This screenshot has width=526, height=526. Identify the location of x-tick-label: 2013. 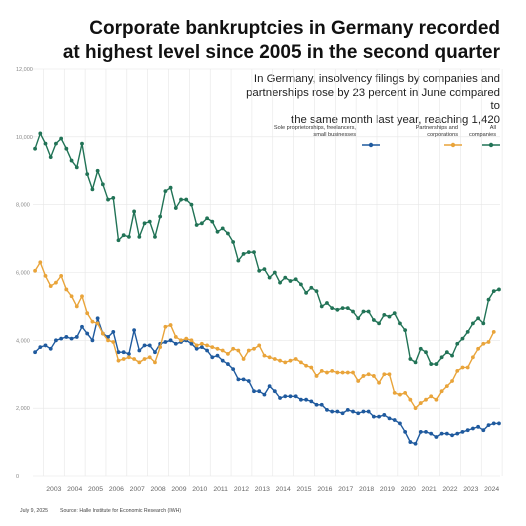
(262, 489).